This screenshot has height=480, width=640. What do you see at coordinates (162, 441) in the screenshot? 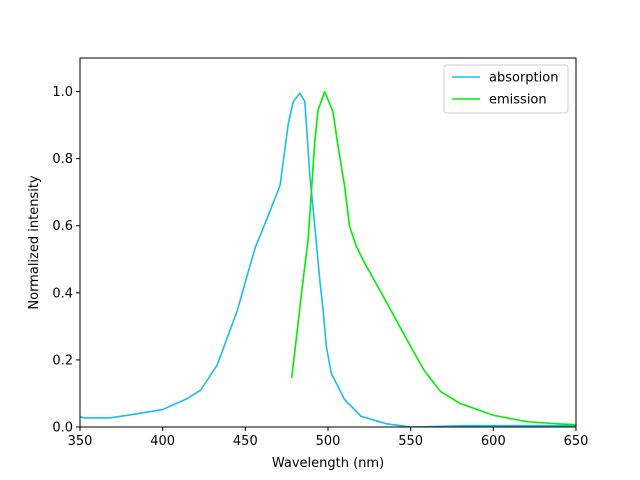
I see `x-tick-label: 400` at bounding box center [162, 441].